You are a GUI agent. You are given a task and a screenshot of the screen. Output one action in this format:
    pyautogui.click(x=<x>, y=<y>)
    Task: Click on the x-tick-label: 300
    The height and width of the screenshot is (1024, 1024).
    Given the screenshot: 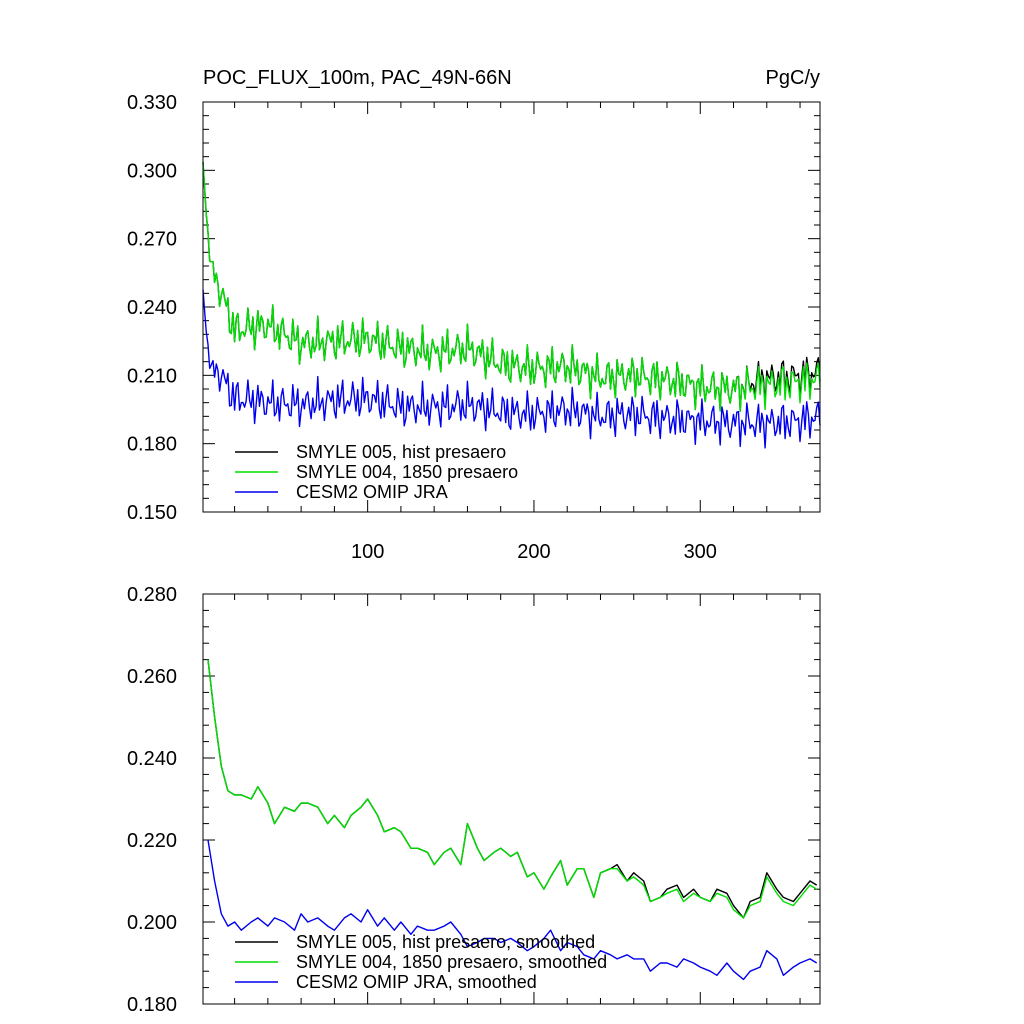 What is the action you would take?
    pyautogui.click(x=700, y=552)
    